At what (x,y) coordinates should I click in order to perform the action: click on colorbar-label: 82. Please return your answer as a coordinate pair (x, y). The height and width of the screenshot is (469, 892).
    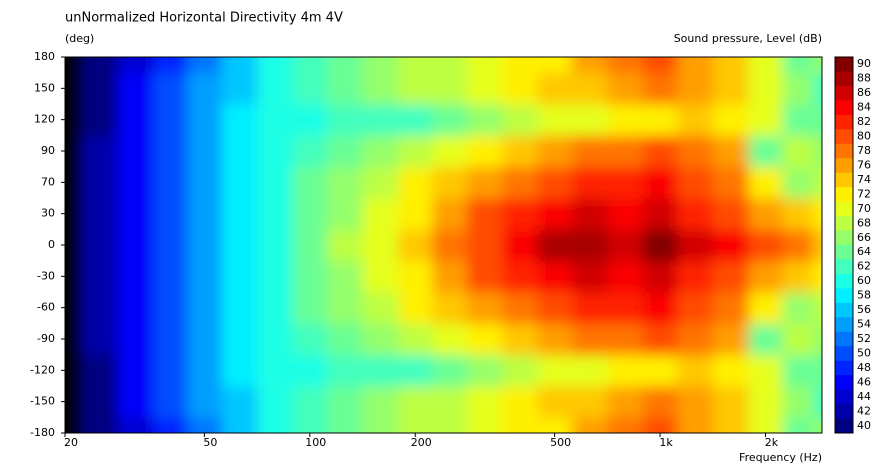
    Looking at the image, I should click on (864, 121).